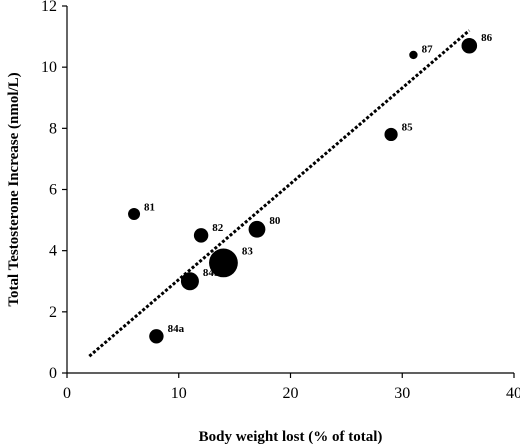 This screenshot has width=520, height=447. Describe the element at coordinates (149, 207) in the screenshot. I see `point-label: 81` at that location.